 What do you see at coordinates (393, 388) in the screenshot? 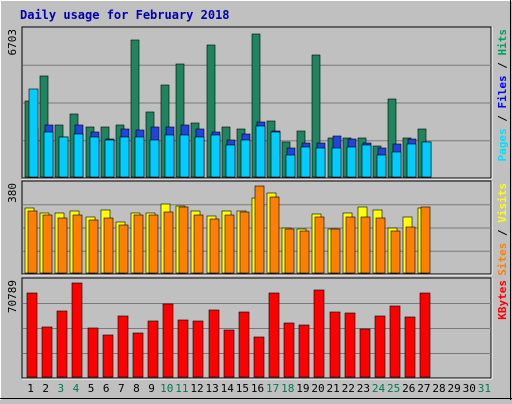
I see `x-tick-label-25: 25` at bounding box center [393, 388].